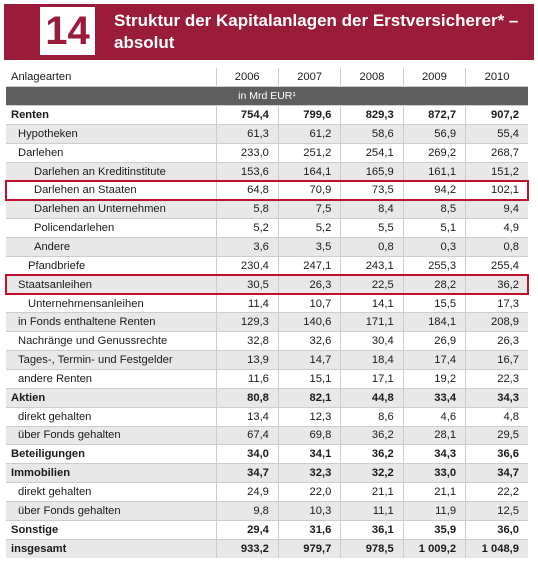 Image resolution: width=538 pixels, height=564 pixels. I want to click on cell-value: 34,0, so click(247, 454).